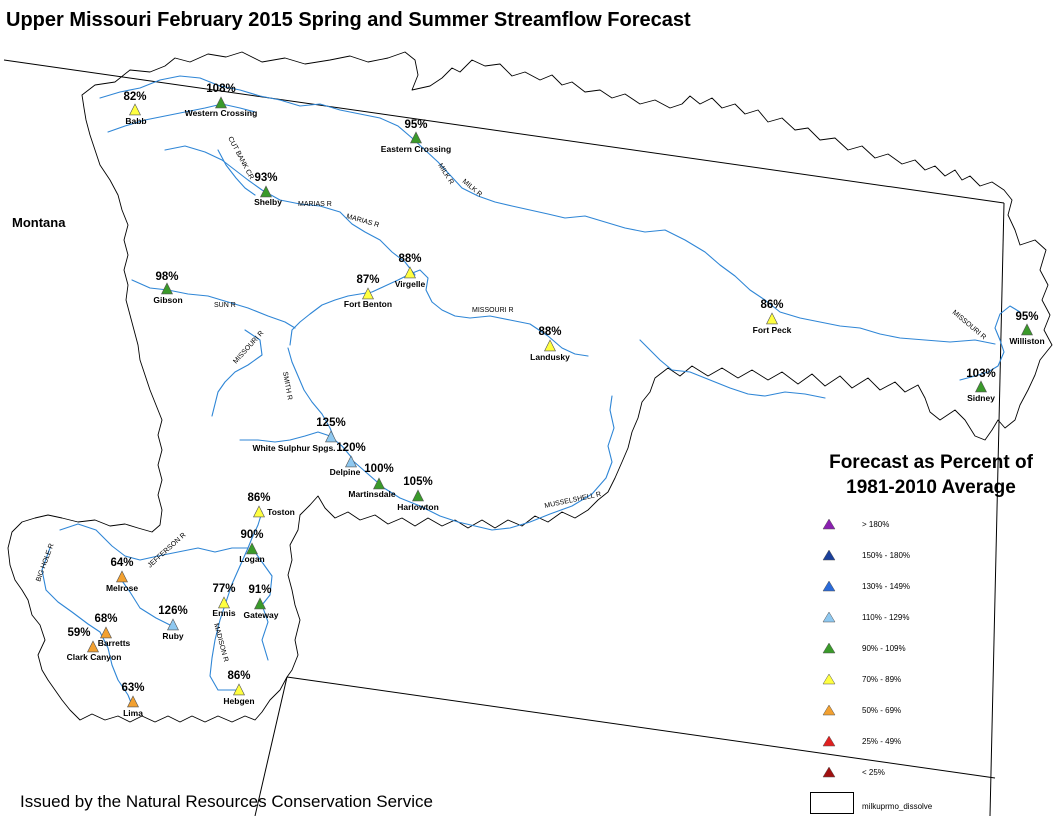 The image size is (1056, 816). I want to click on station-name: Shelby, so click(268, 202).